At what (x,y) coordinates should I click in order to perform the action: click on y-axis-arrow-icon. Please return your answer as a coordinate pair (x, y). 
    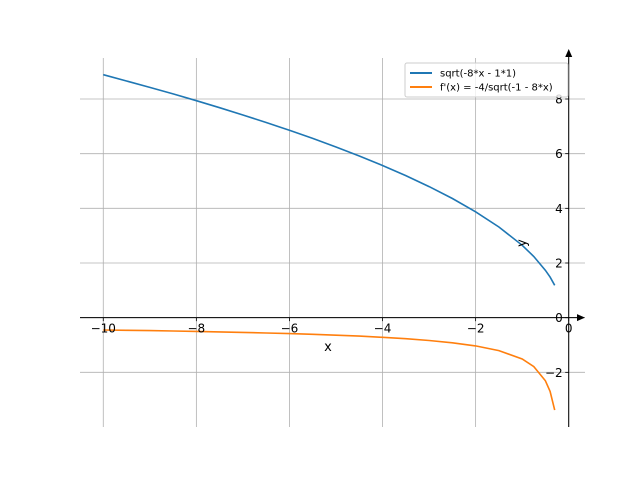
    Looking at the image, I should click on (569, 53).